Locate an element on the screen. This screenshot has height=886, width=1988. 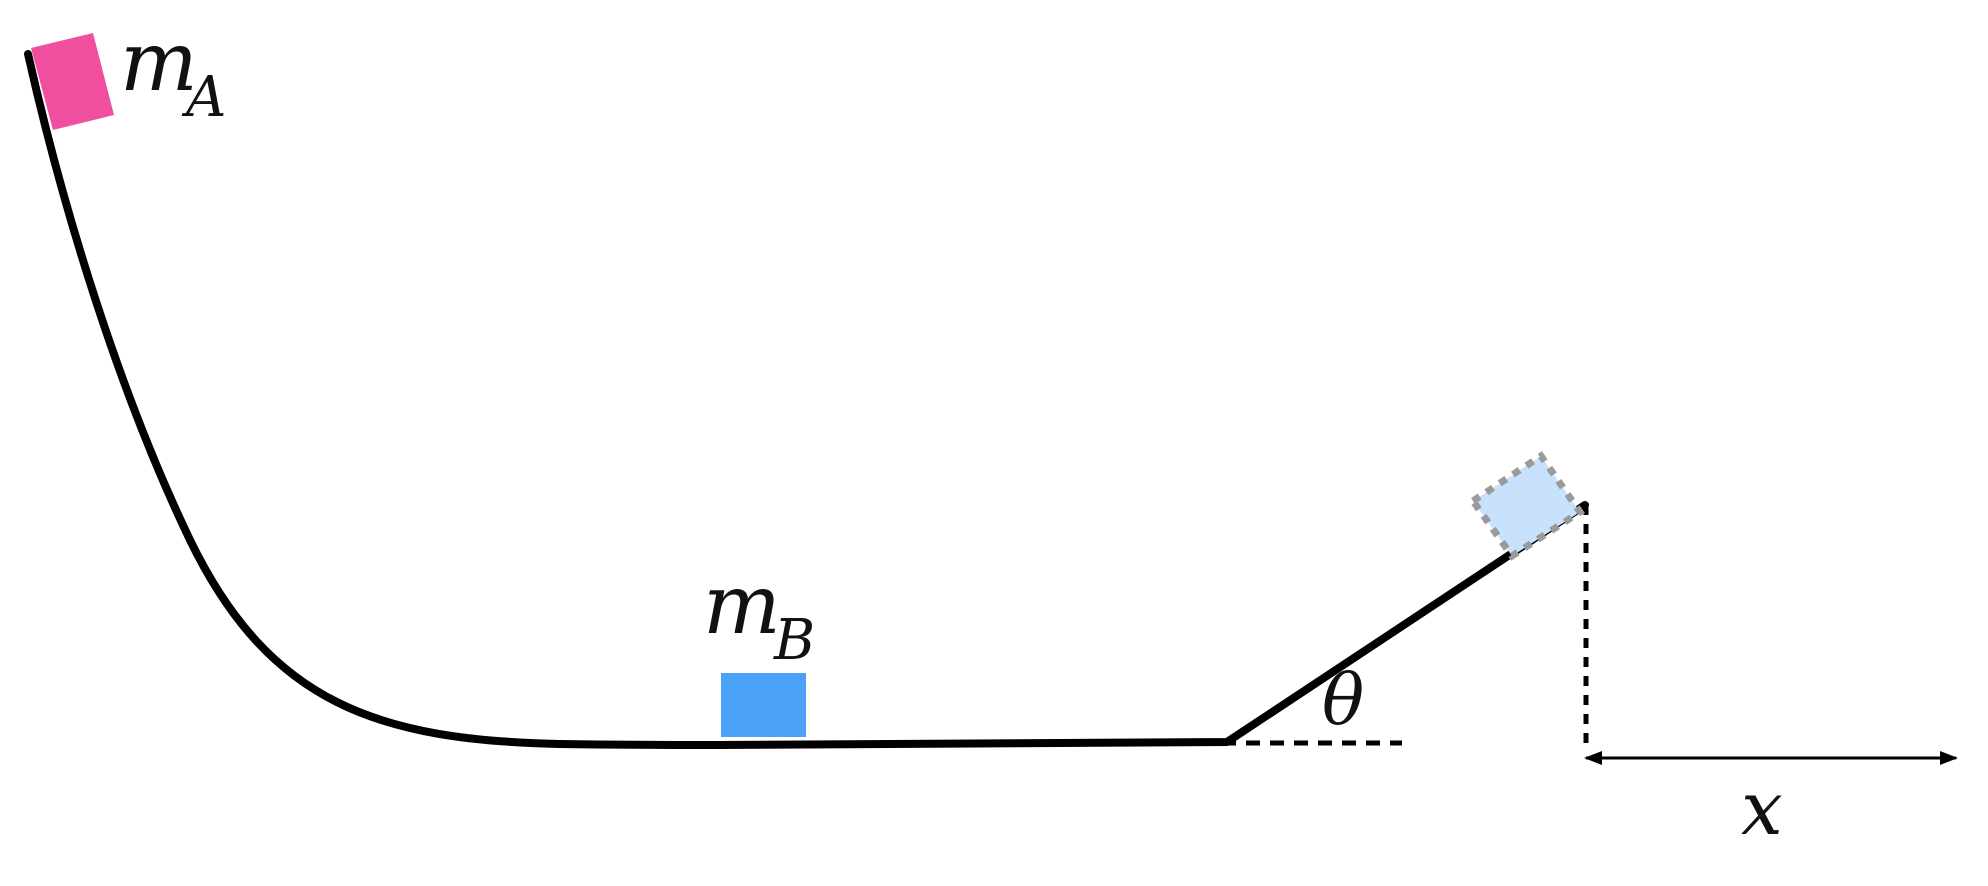
block-b is located at coordinates (763, 705).